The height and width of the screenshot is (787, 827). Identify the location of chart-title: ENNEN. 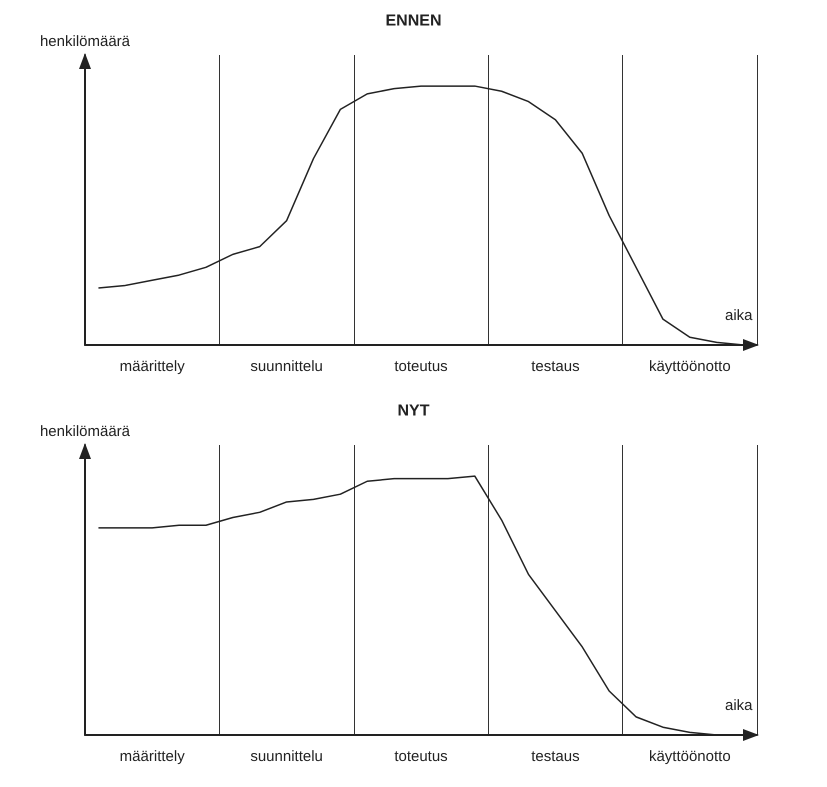
(413, 21).